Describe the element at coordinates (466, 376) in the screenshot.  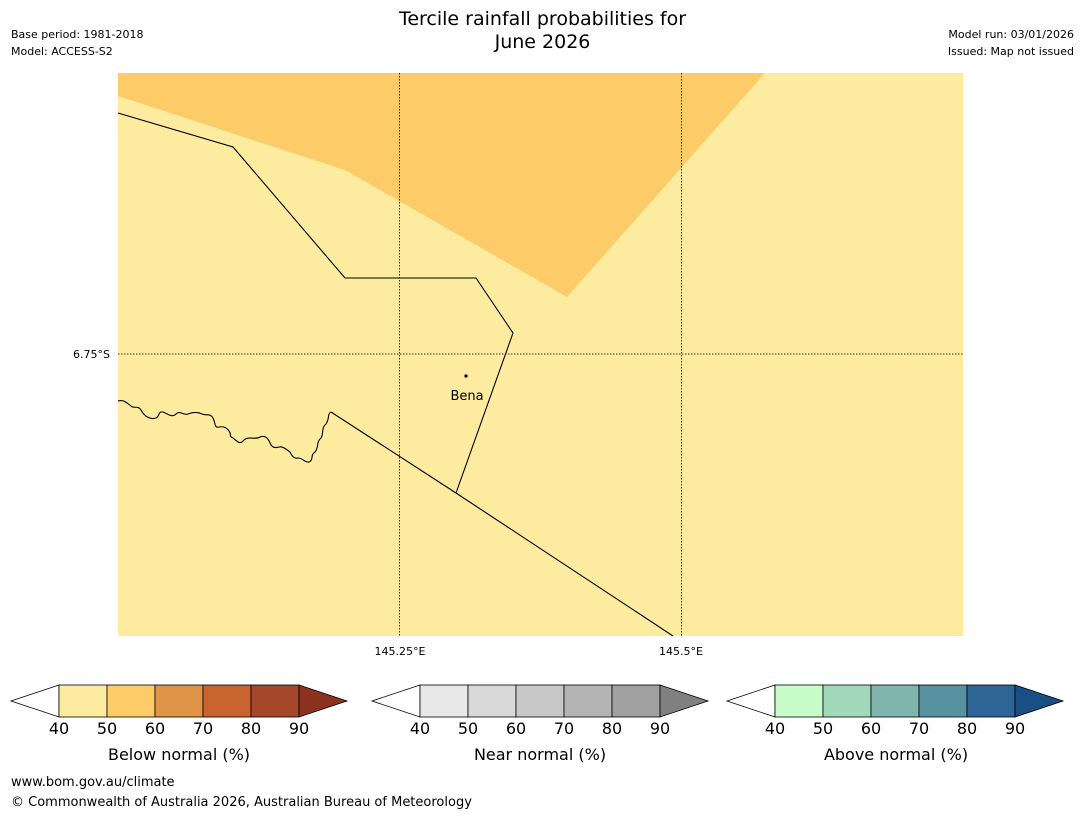
I see `town-marker-dot` at that location.